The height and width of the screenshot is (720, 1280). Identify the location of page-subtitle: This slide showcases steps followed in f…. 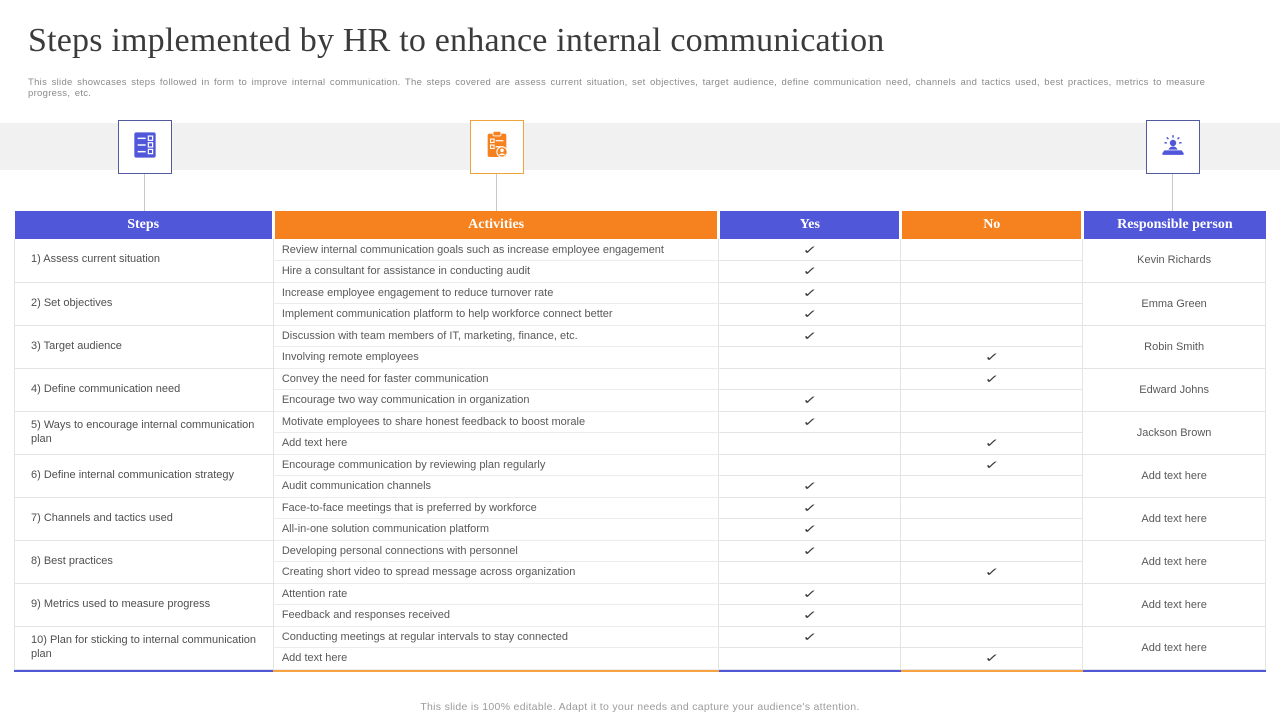
(617, 88).